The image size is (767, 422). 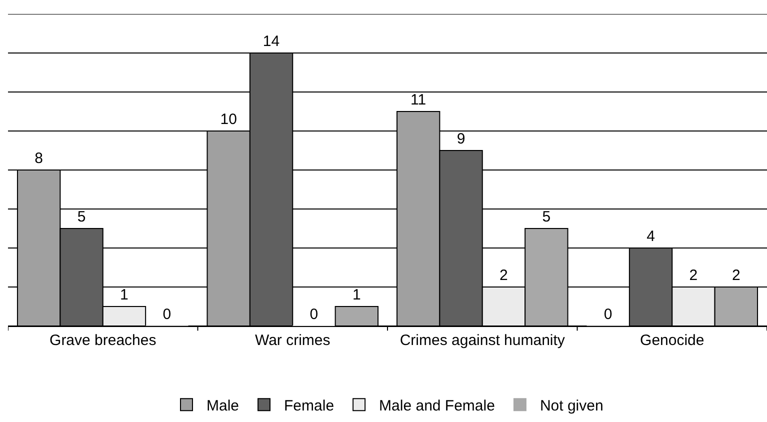 What do you see at coordinates (437, 406) in the screenshot?
I see `legend-label: Male and Female` at bounding box center [437, 406].